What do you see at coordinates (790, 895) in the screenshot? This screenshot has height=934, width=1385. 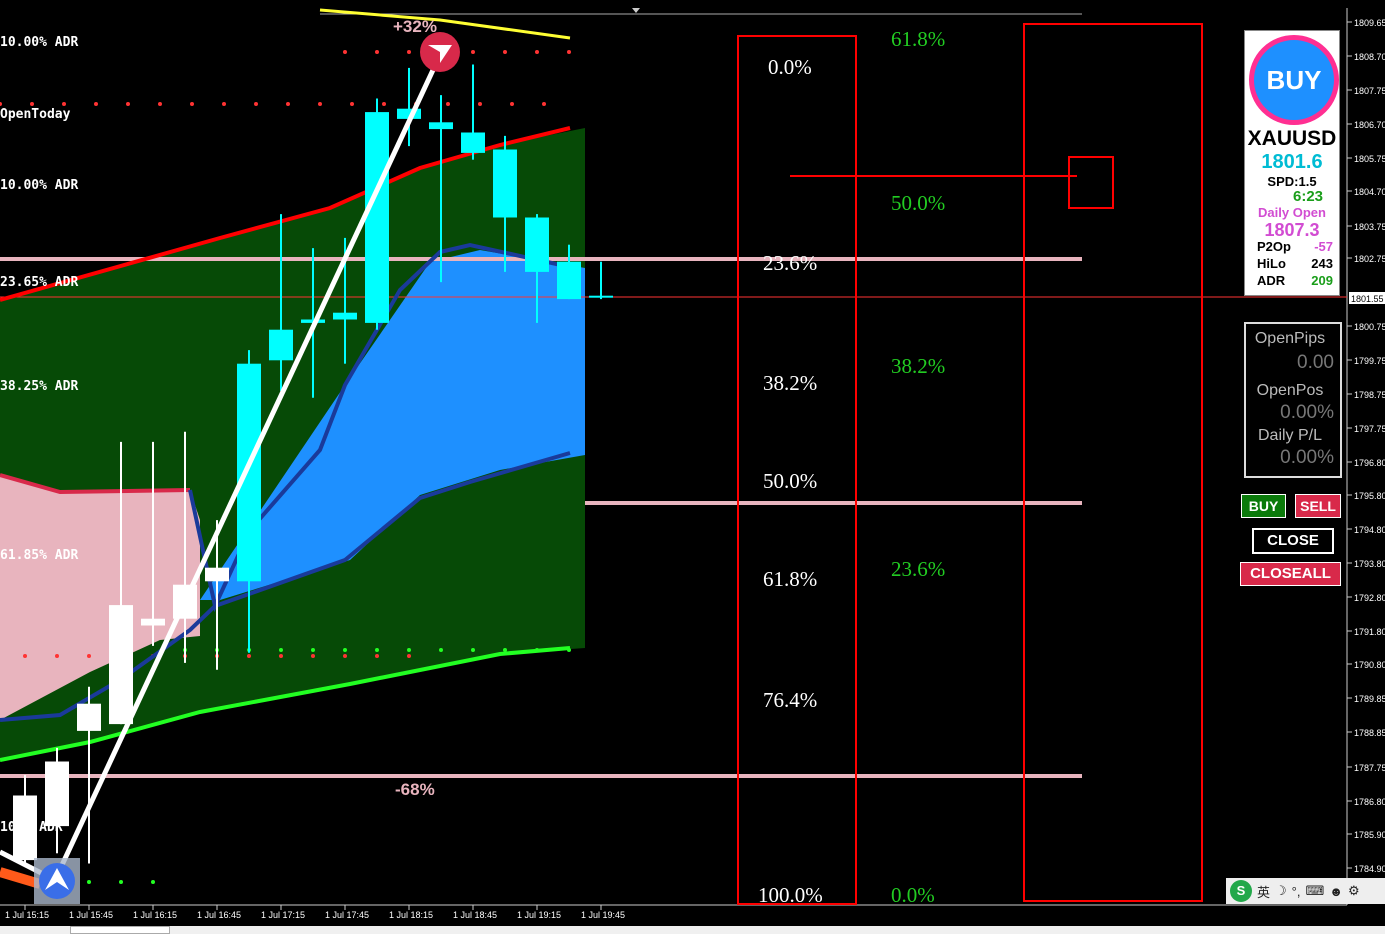 I see `fib-left-label: 100.0%` at bounding box center [790, 895].